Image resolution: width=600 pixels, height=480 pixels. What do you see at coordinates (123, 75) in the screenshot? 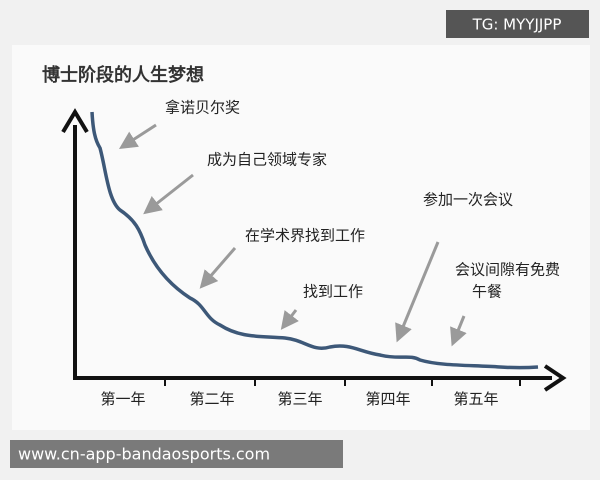
I see `title: 博士阶段的人生梦想` at bounding box center [123, 75].